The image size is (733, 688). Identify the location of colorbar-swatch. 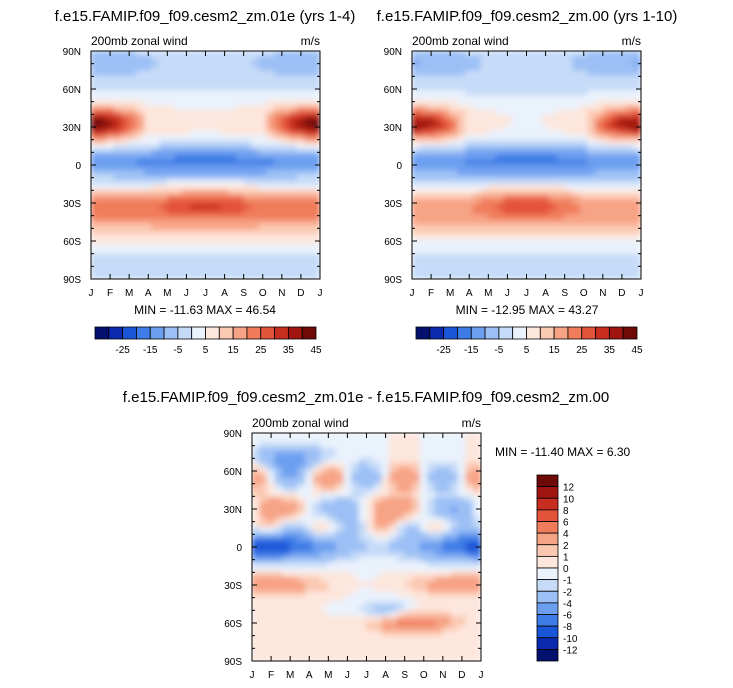
(547, 620).